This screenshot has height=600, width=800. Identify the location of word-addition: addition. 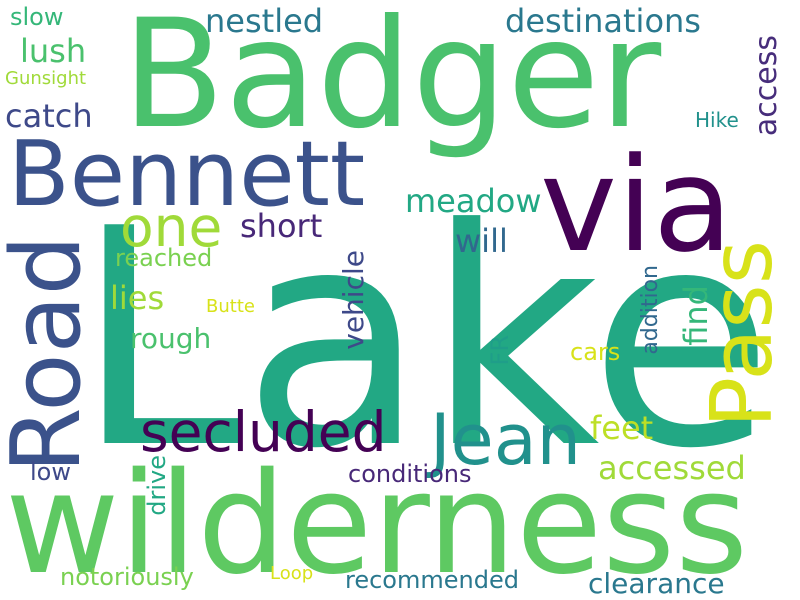
(650, 310).